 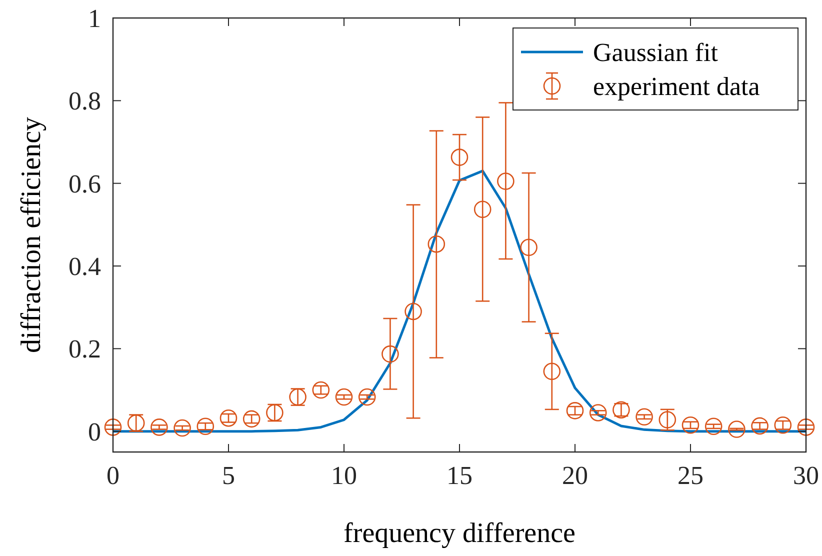 I want to click on y-tick-label: 0, so click(x=94, y=431).